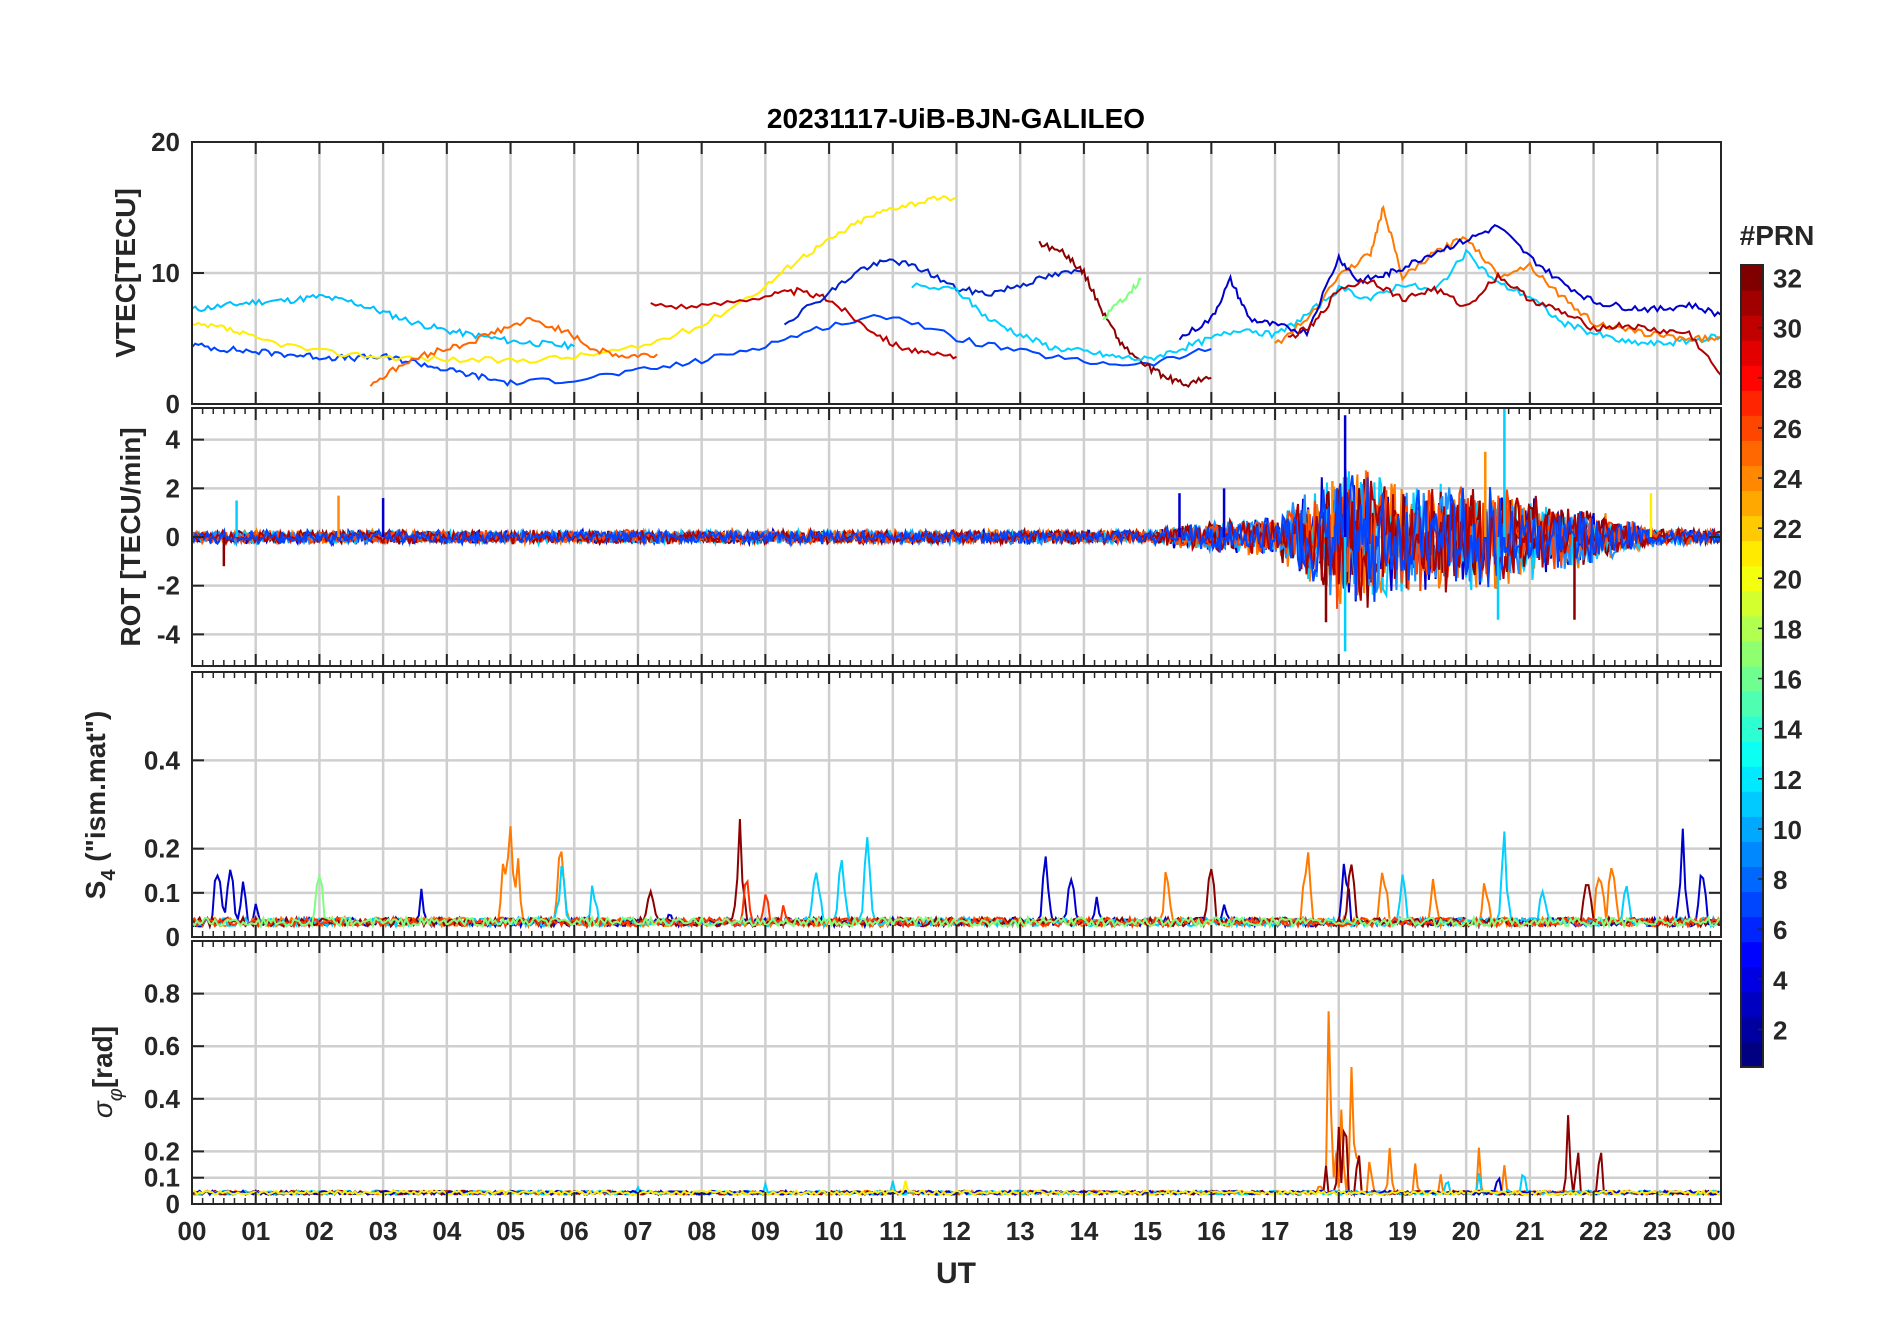 The width and height of the screenshot is (1902, 1330). What do you see at coordinates (165, 142) in the screenshot?
I see `y-tick-label: 20` at bounding box center [165, 142].